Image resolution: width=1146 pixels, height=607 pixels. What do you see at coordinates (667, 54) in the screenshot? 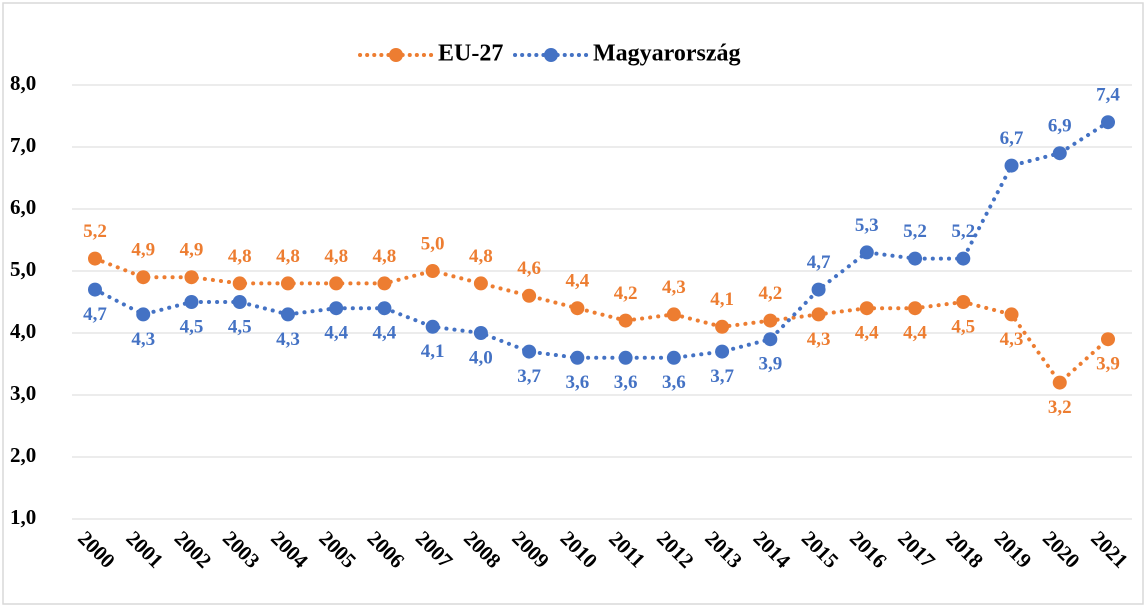
I see `legend-label: Magyarország` at bounding box center [667, 54].